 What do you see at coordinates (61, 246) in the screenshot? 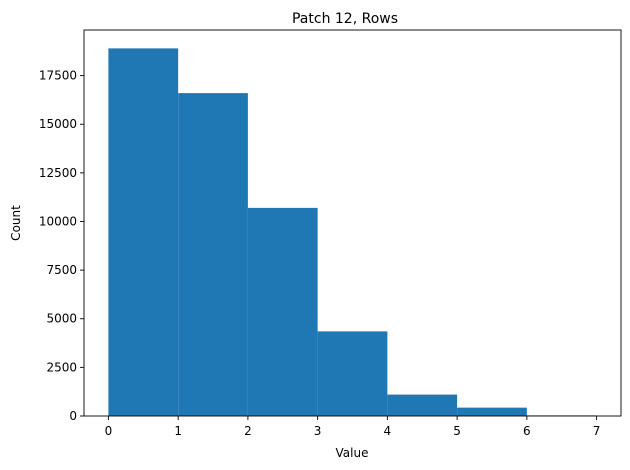
I see `y-axis-ticks: 0 2500 5000 7500 10000 12500 15000 17500` at bounding box center [61, 246].